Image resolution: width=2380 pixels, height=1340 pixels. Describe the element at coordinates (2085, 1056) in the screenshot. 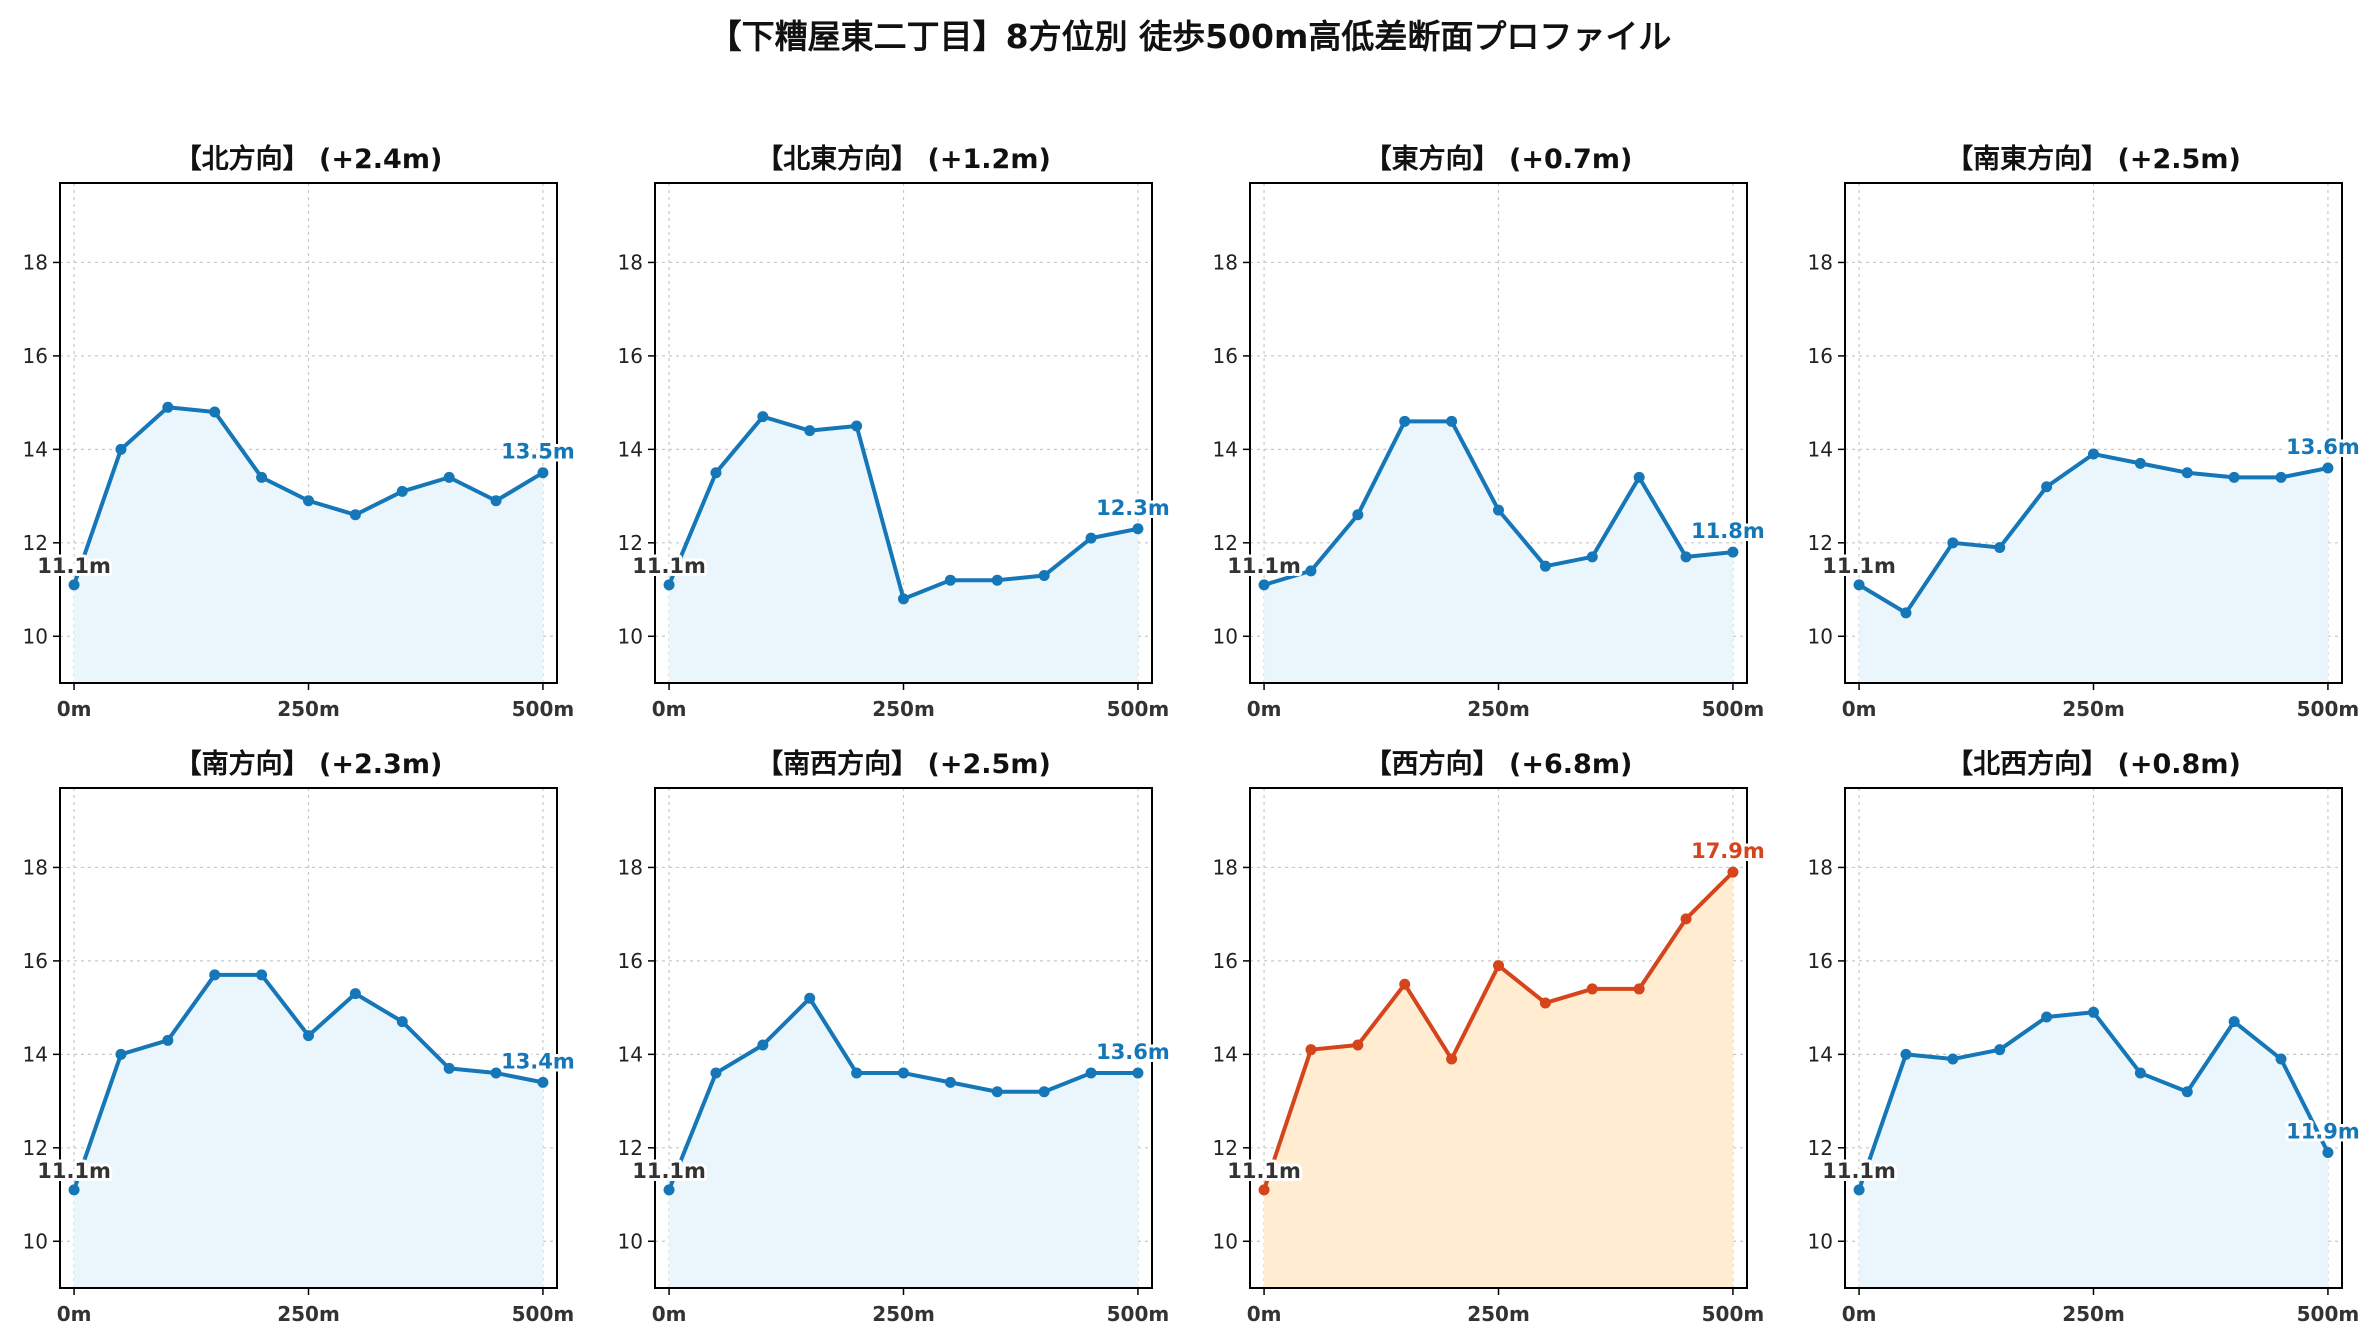

I see `panel-chart: 10 12 14 16 18 0m 250m 500m 11.1m 11.9m` at that location.